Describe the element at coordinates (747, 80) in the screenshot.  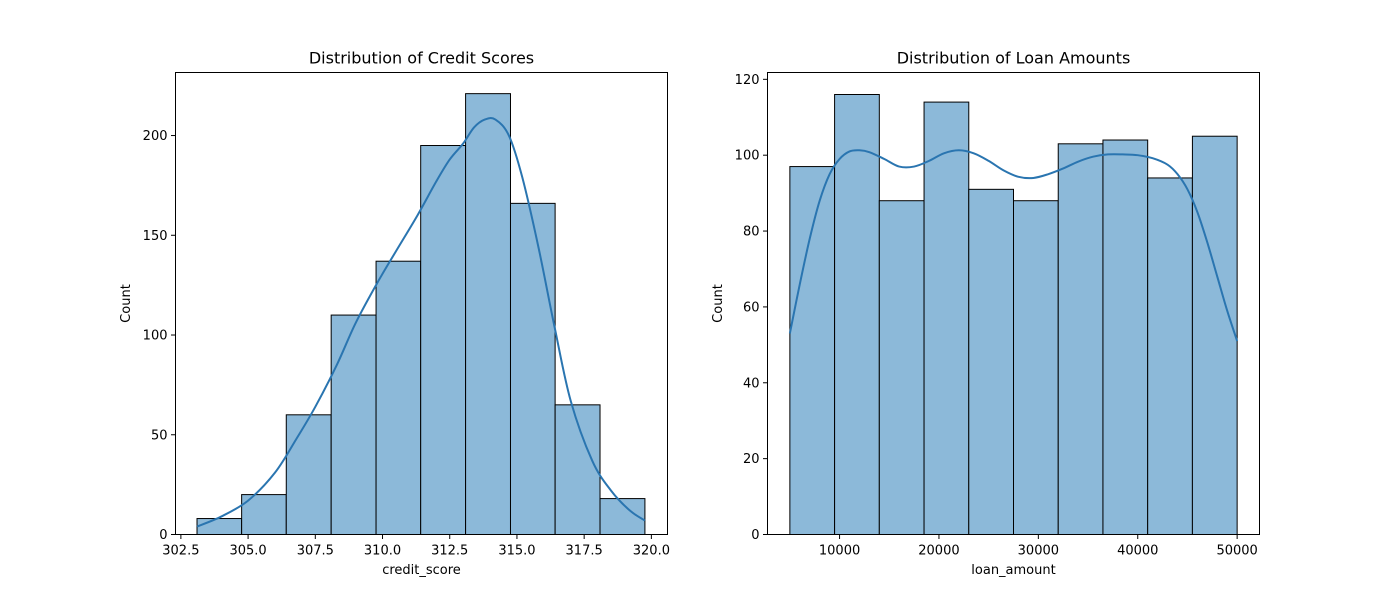
I see `y-tick-label: 120` at that location.